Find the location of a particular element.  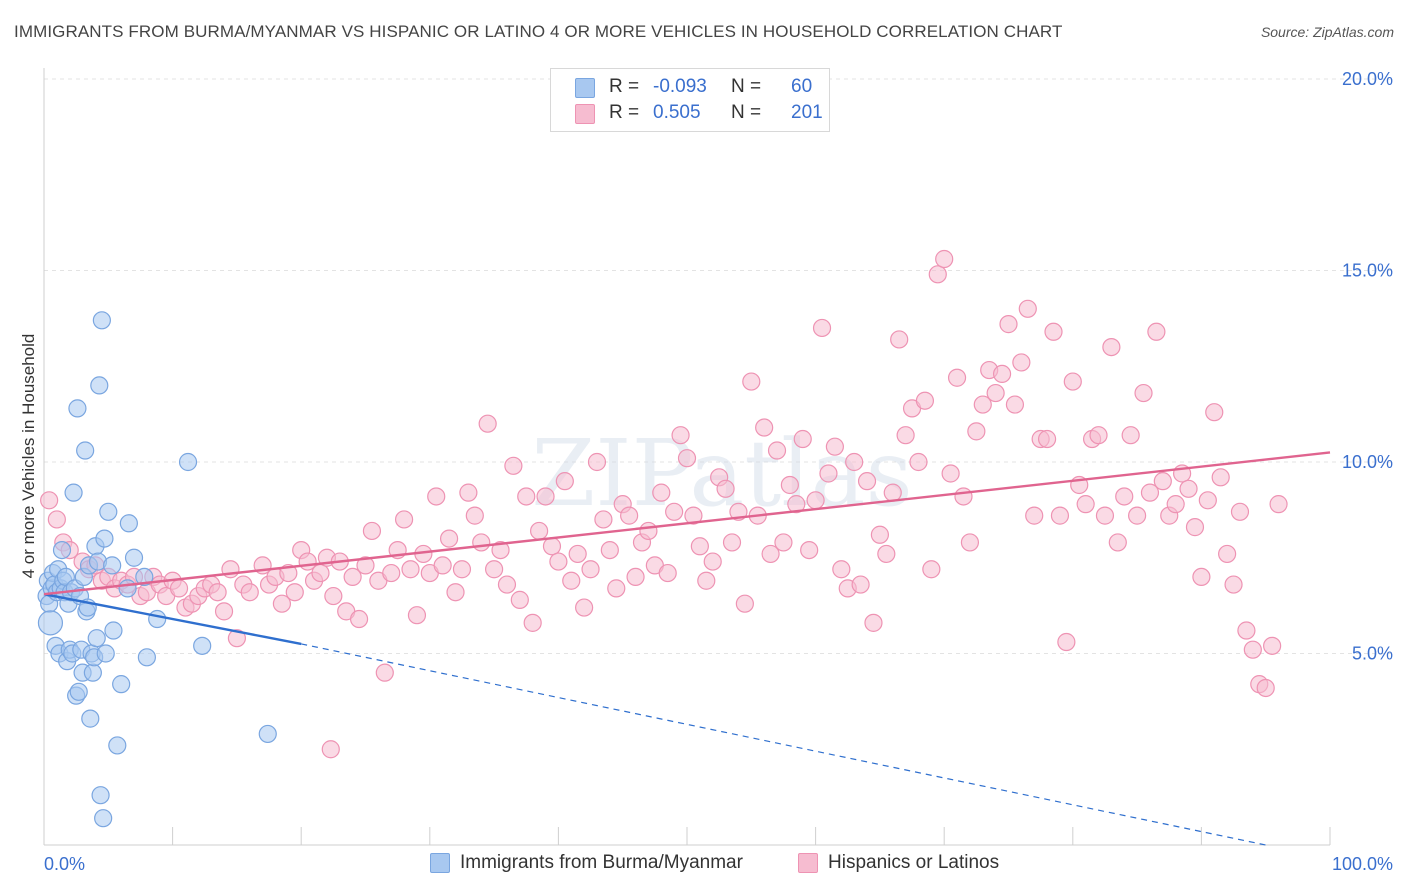

legend-r-value: -0.093 is located at coordinates (680, 86).